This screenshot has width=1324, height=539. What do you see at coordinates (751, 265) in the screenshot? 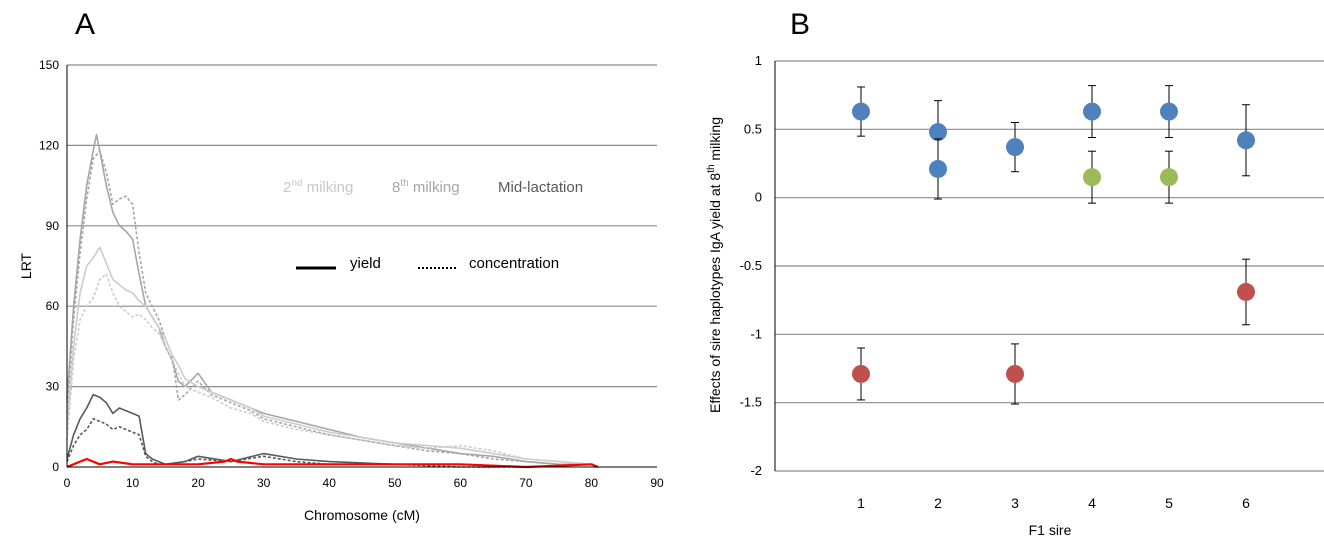
I see `chart-b-y-tick-label: -0.5` at bounding box center [751, 265].